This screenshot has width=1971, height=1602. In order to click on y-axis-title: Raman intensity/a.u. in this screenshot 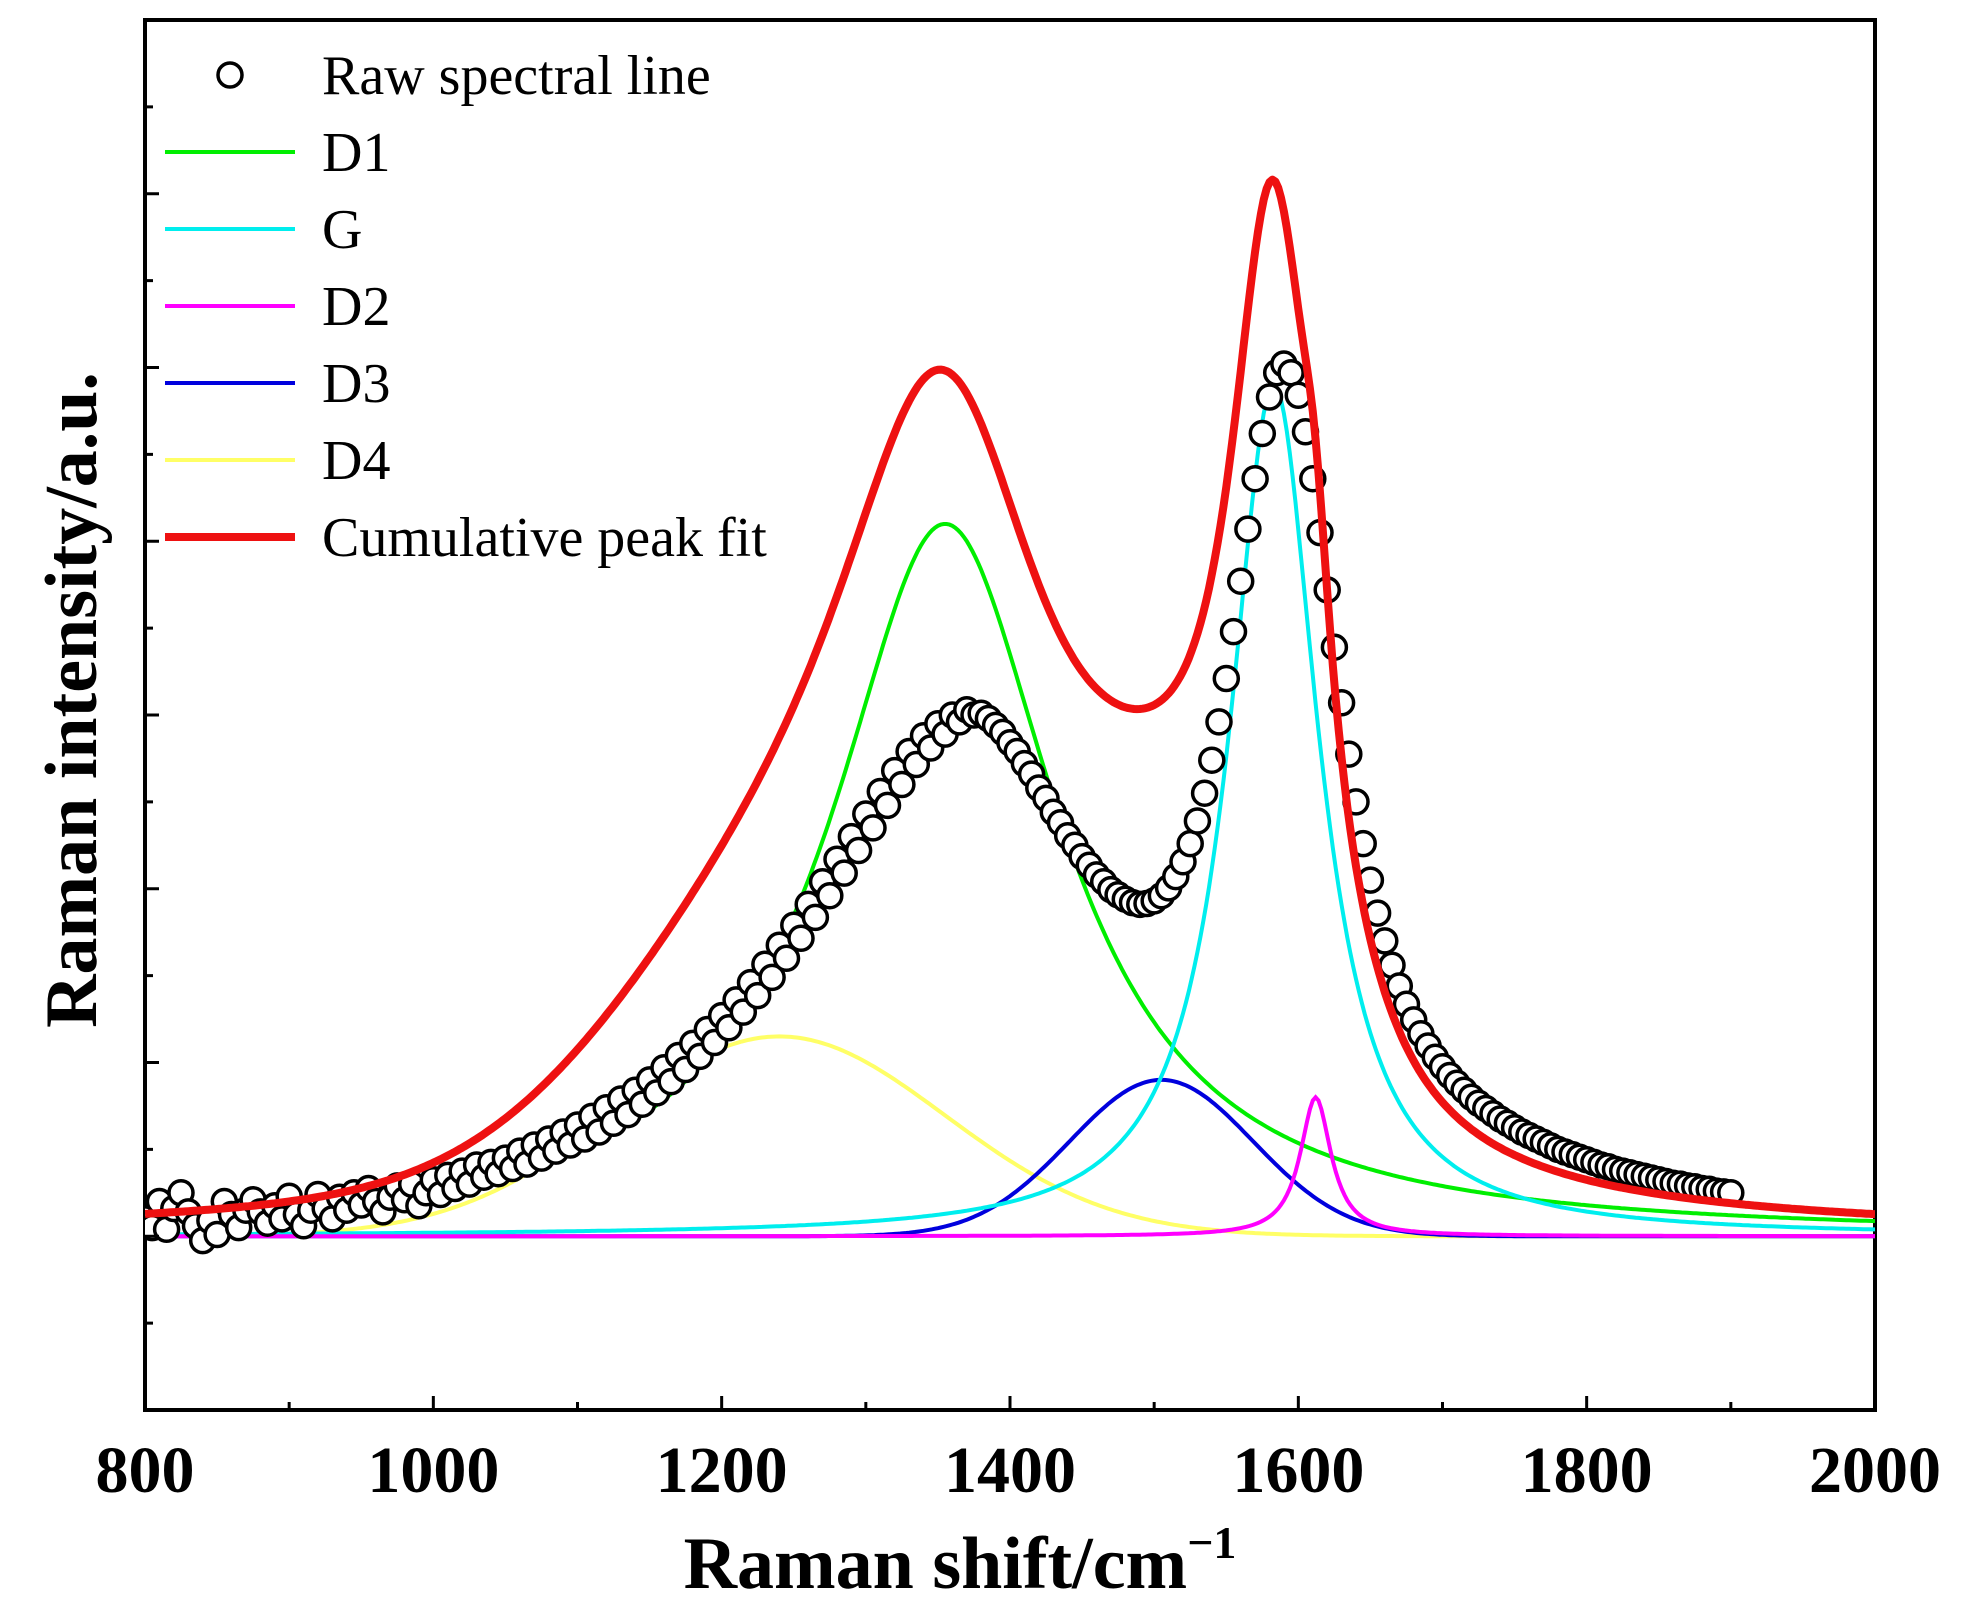, I will do `click(72, 700)`.